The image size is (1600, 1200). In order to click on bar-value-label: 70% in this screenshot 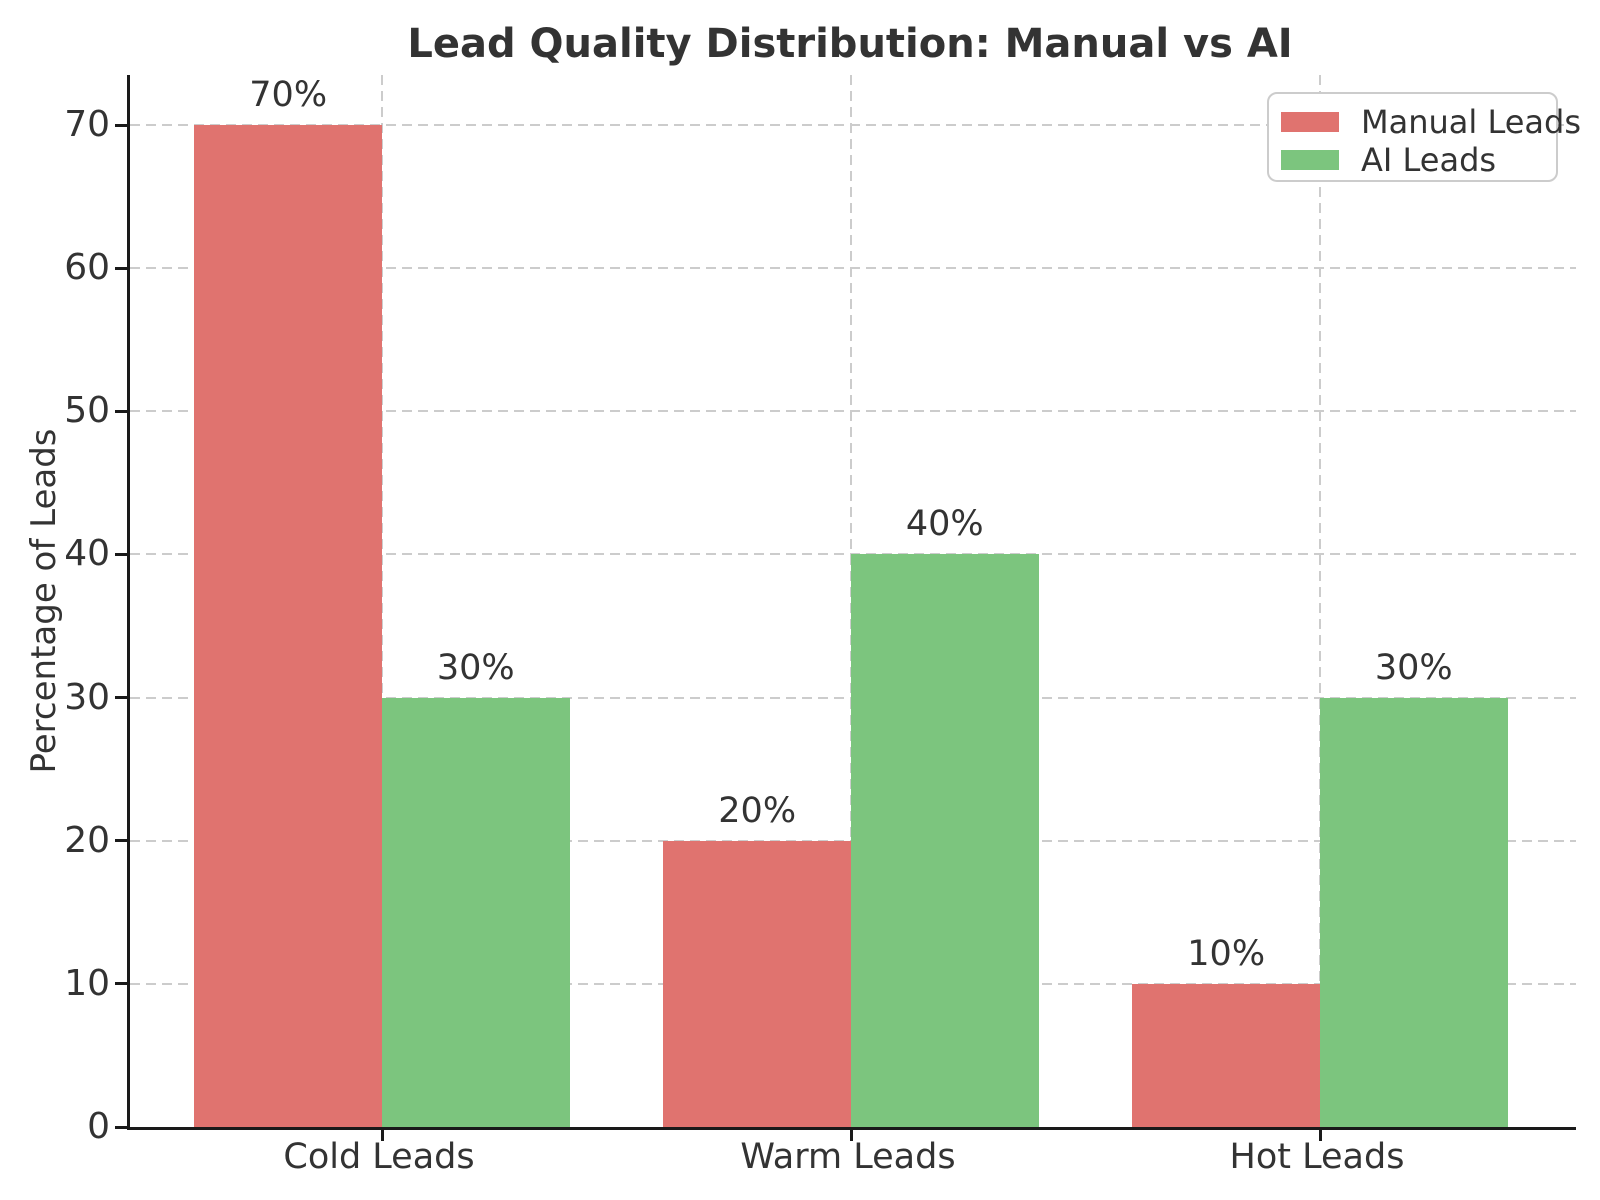, I will do `click(288, 95)`.